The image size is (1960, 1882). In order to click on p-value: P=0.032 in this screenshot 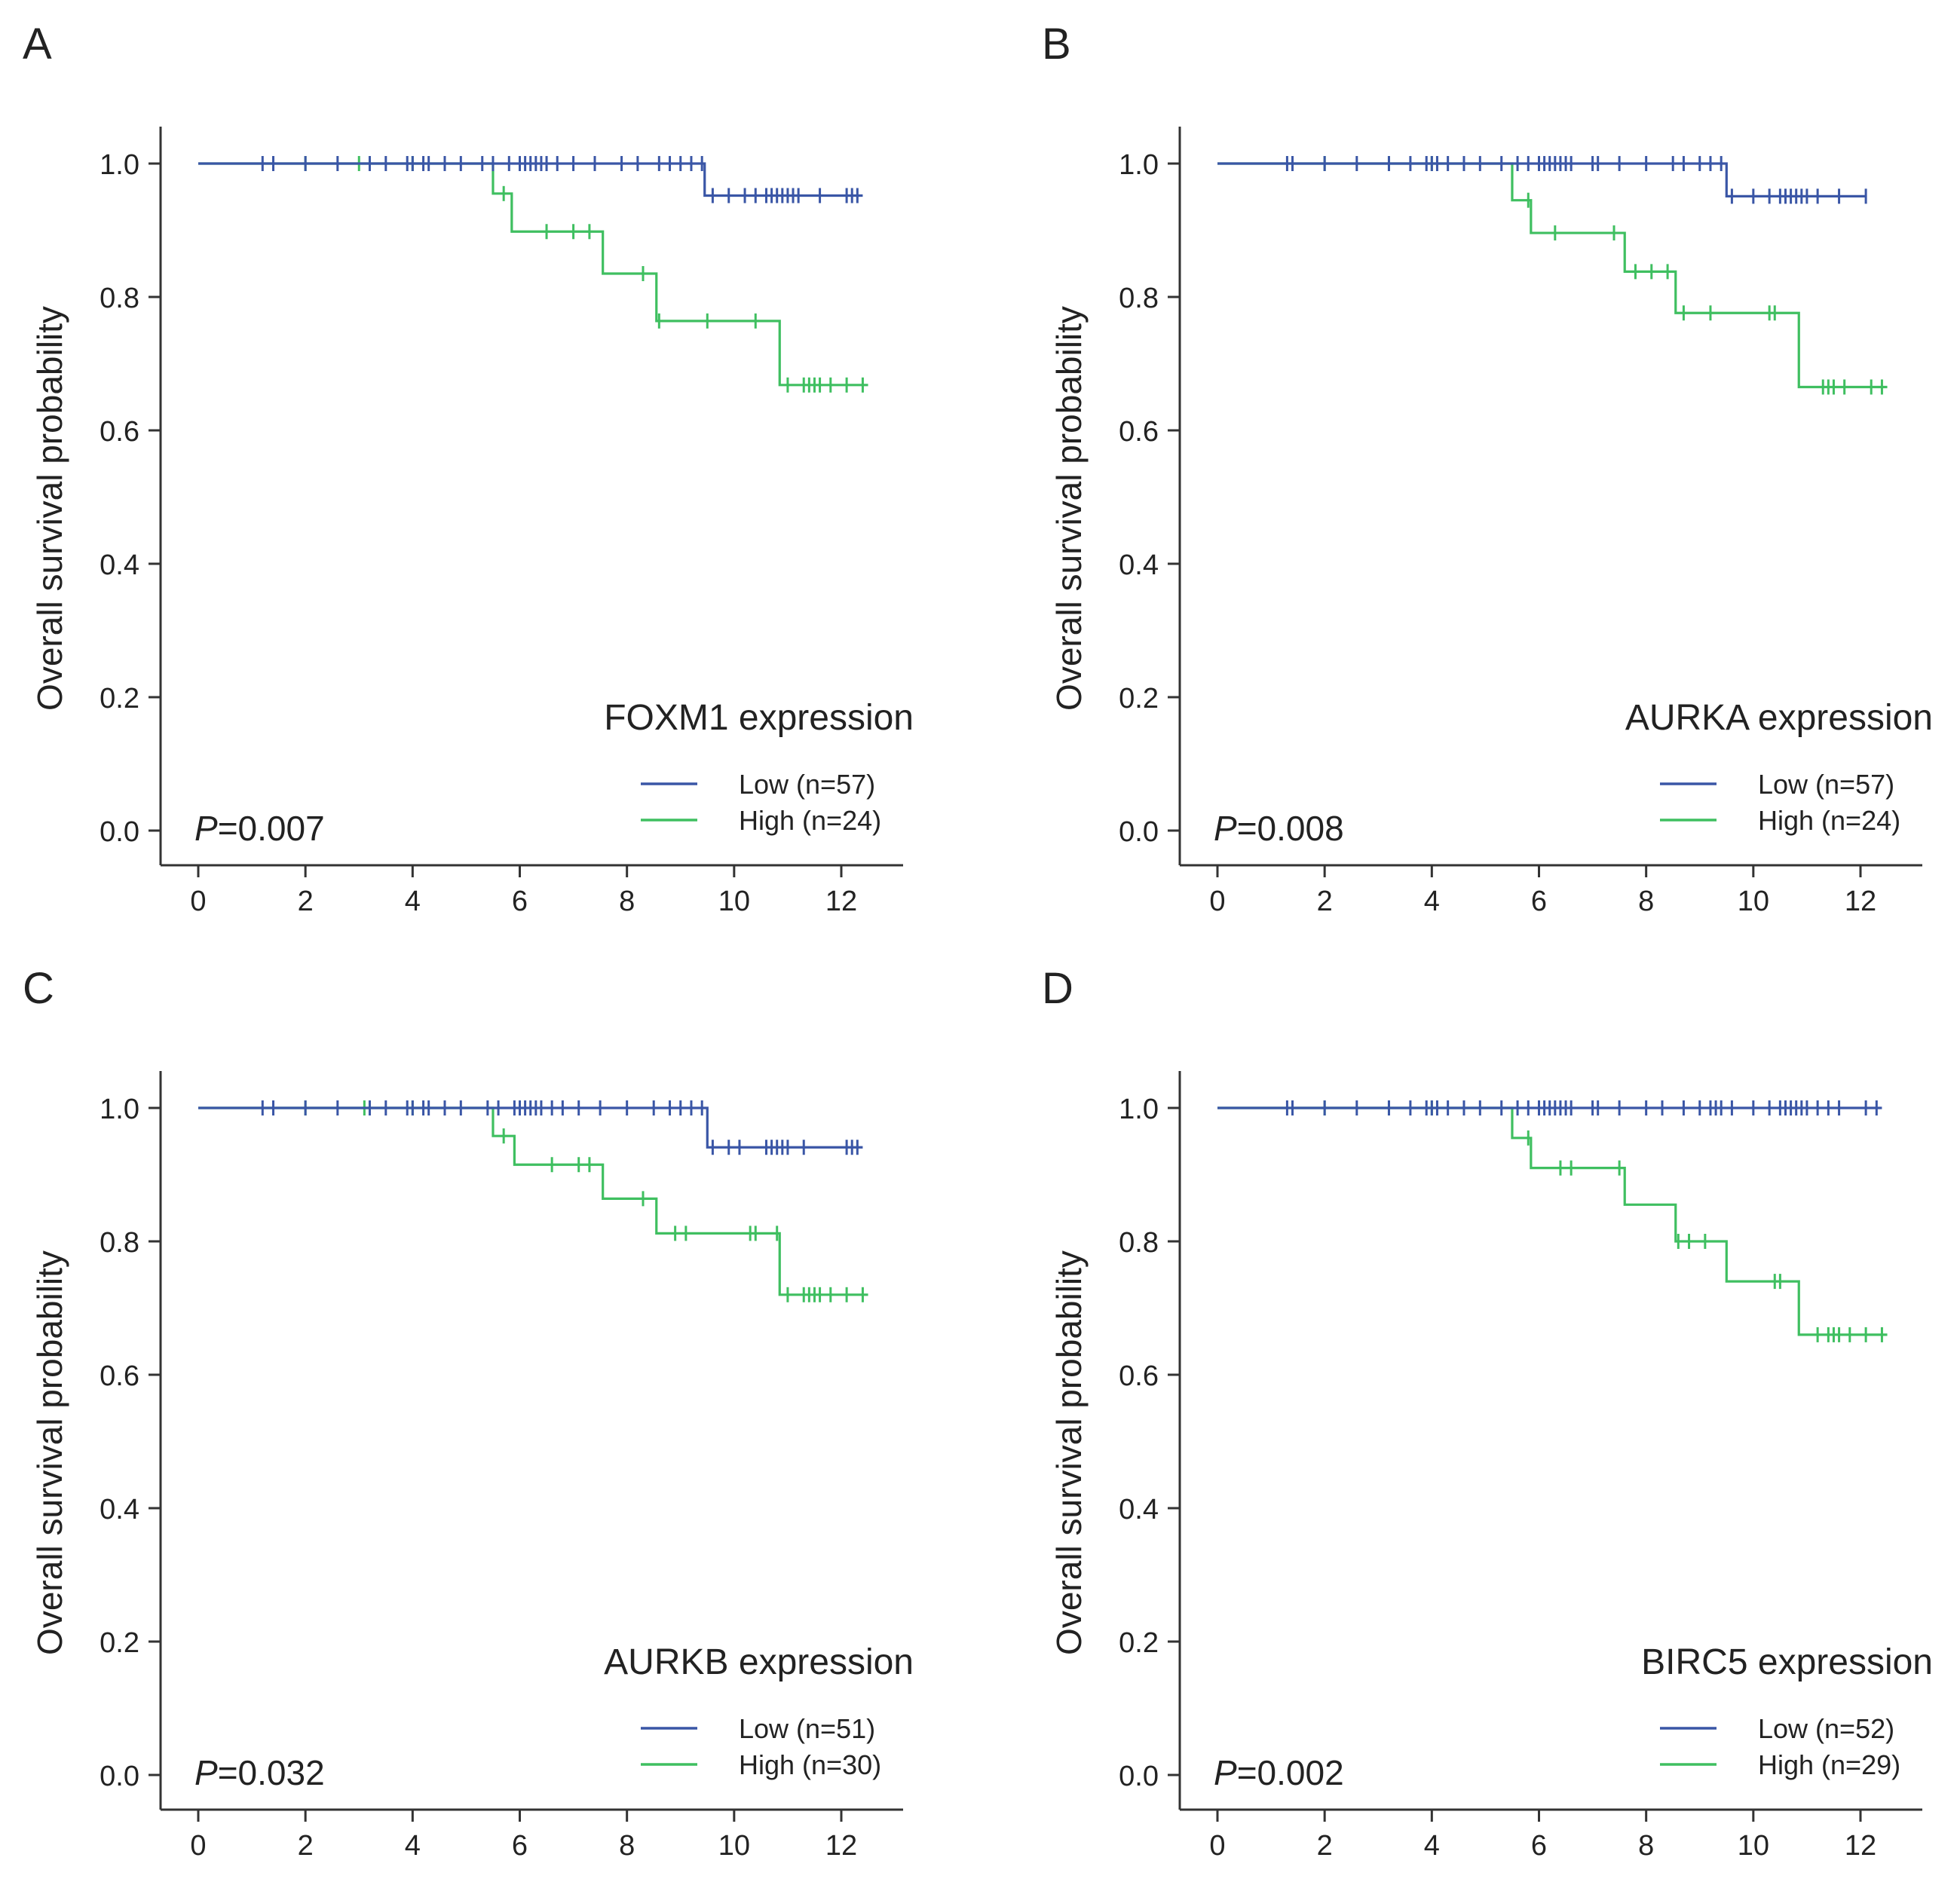, I will do `click(259, 1772)`.